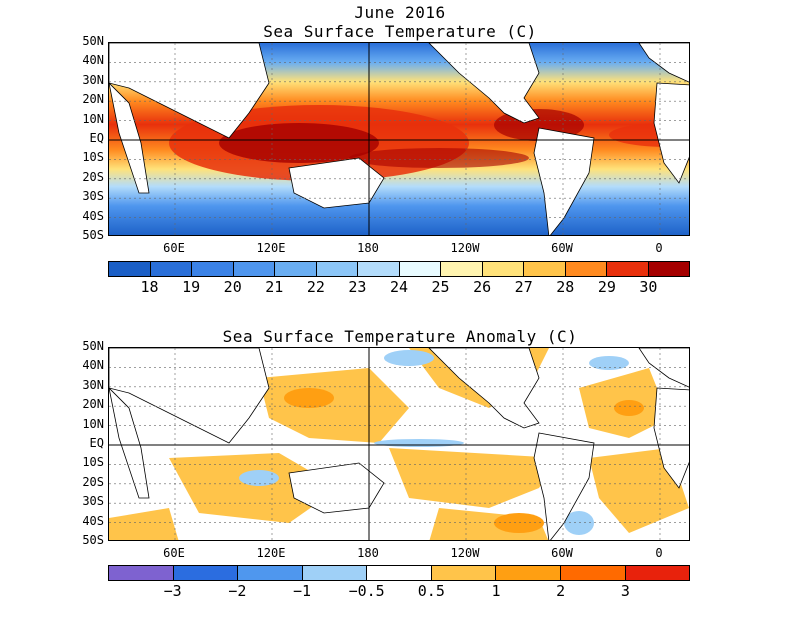  I want to click on sst-map-title: Sea Surface Temperature (C), so click(400, 31).